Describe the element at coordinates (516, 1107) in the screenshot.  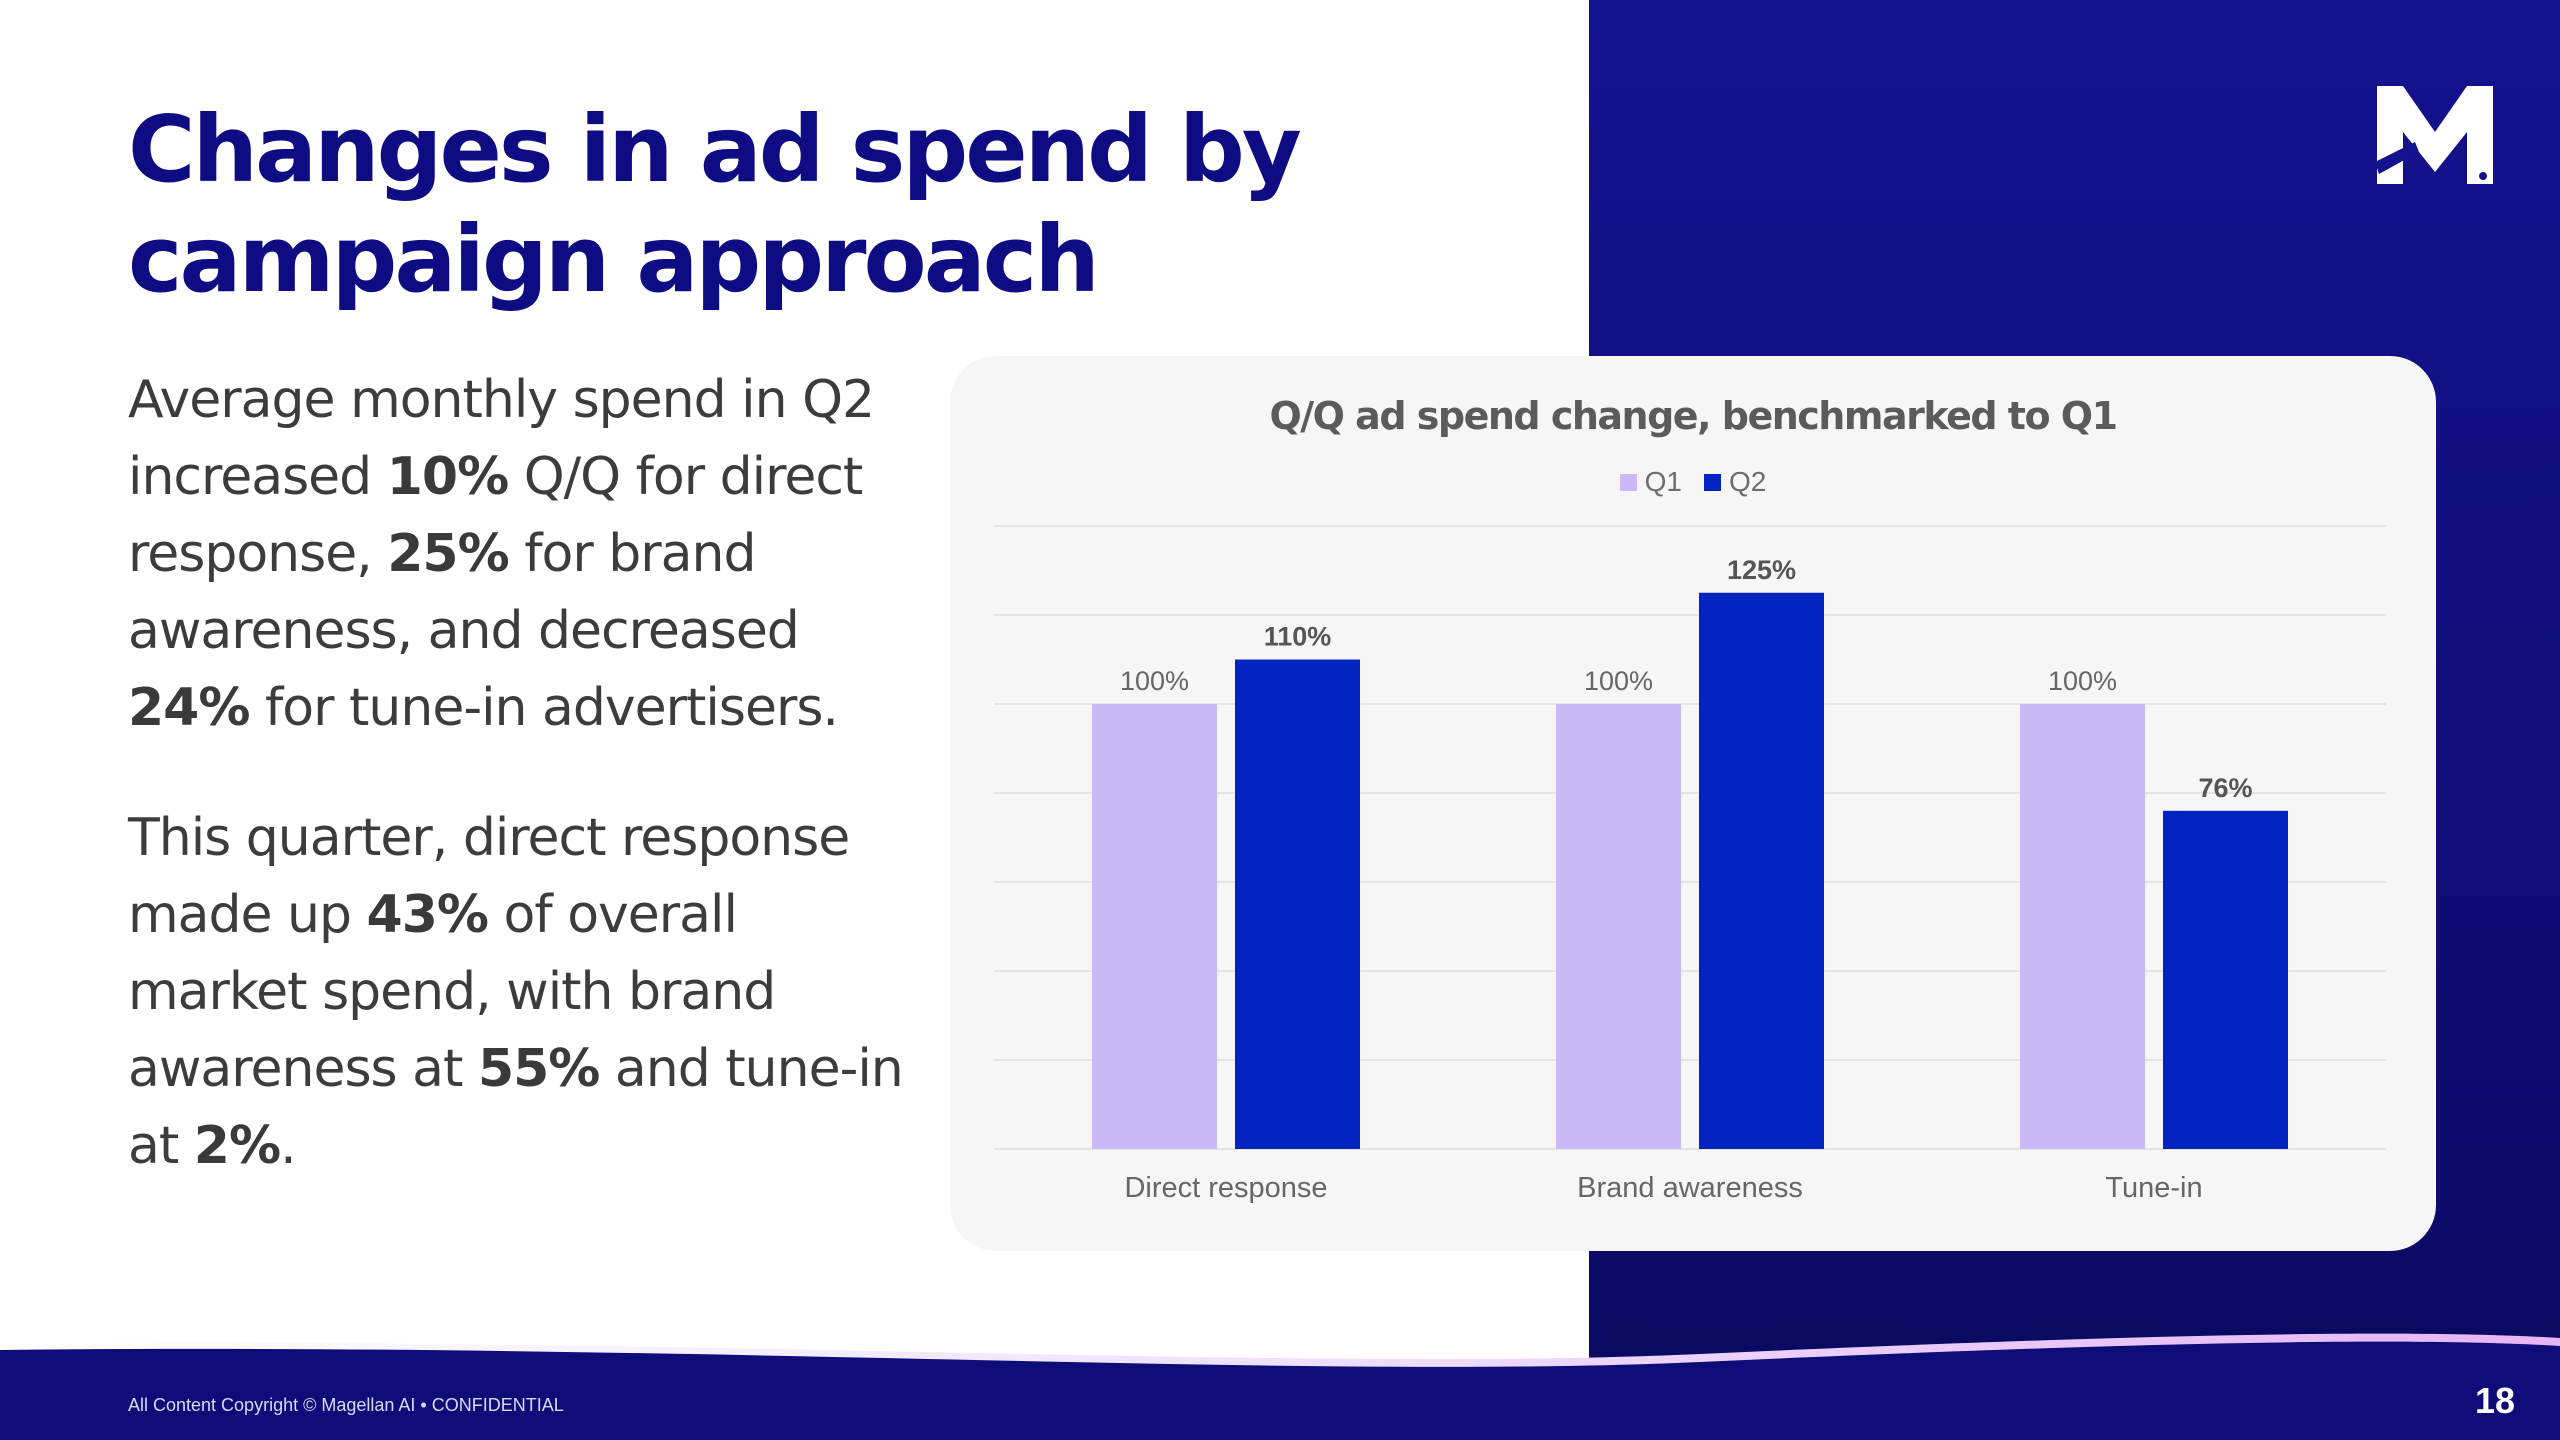
I see `p2-text-3: and tune-in at` at that location.